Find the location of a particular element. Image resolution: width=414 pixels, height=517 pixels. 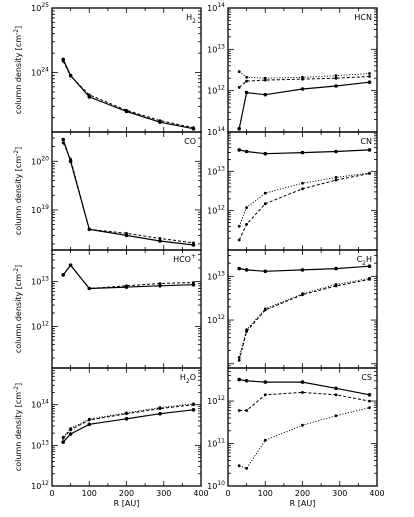

y-tick-label: 1014 is located at coordinates (216, 131).